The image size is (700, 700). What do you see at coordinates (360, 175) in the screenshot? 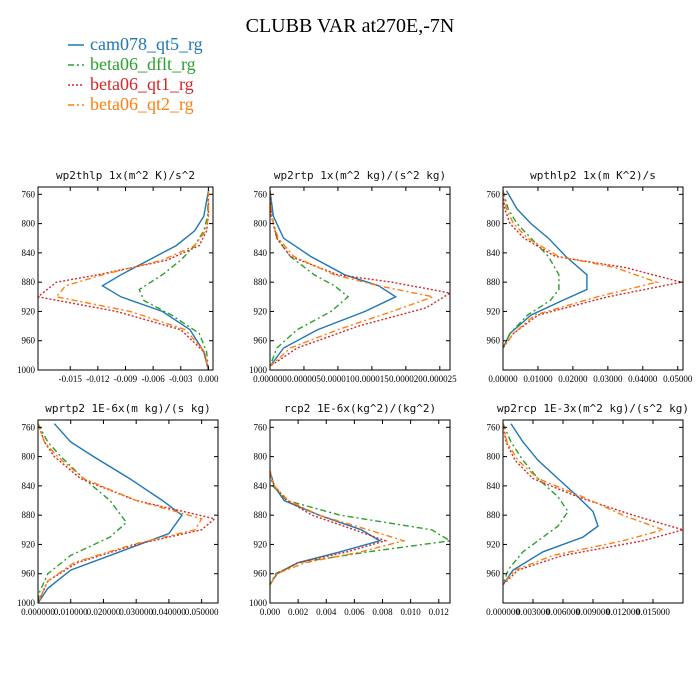
I see `subplot-title: wp2rtp 1x(m^2 kg)/(s^2 kg)` at bounding box center [360, 175].